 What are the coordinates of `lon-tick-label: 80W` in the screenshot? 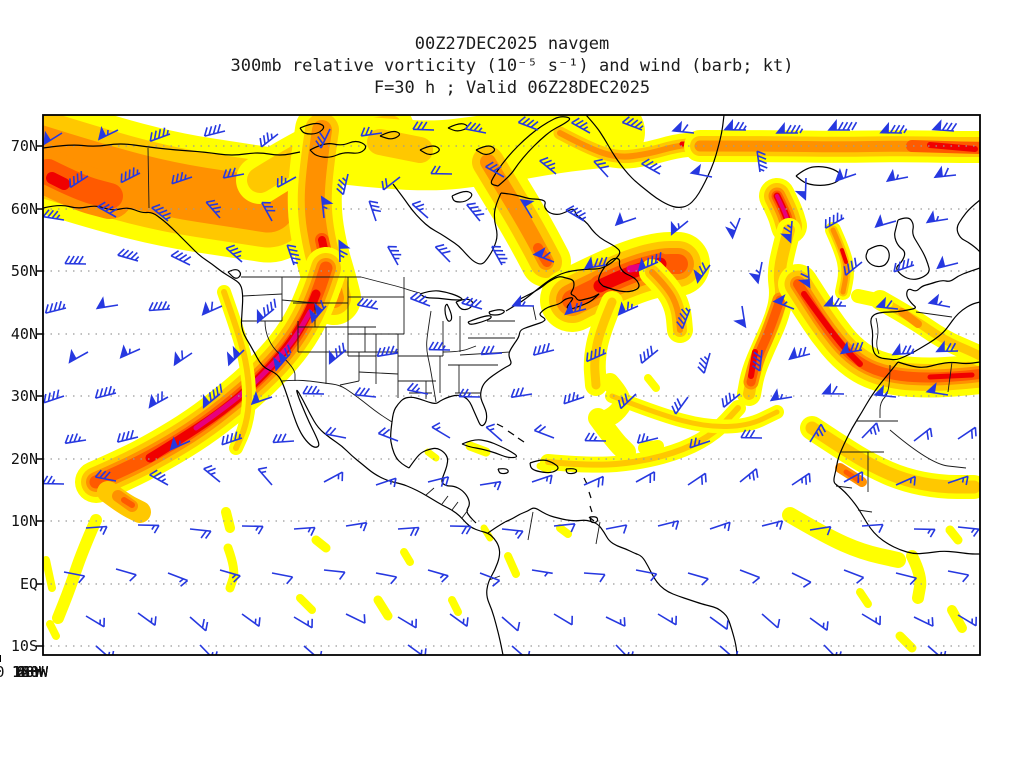 It's located at (30, 672).